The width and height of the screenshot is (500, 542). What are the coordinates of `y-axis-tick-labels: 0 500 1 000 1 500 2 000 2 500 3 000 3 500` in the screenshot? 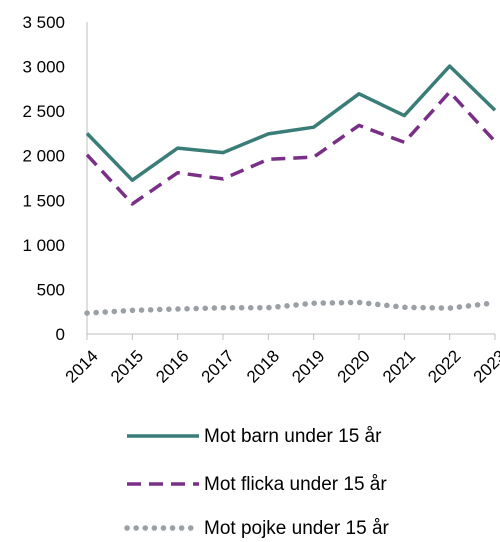 It's located at (43, 178).